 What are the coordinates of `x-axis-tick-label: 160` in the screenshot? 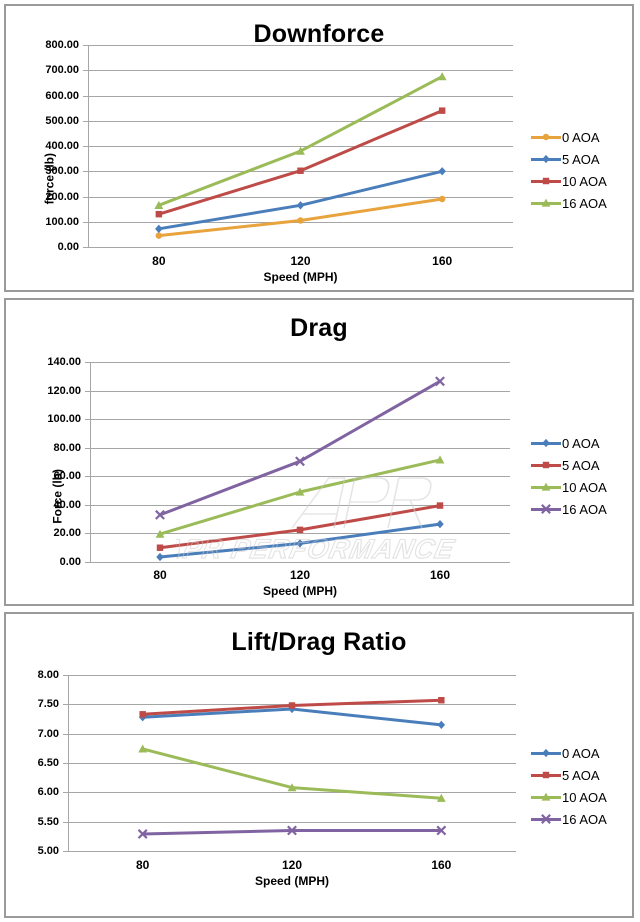 It's located at (442, 261).